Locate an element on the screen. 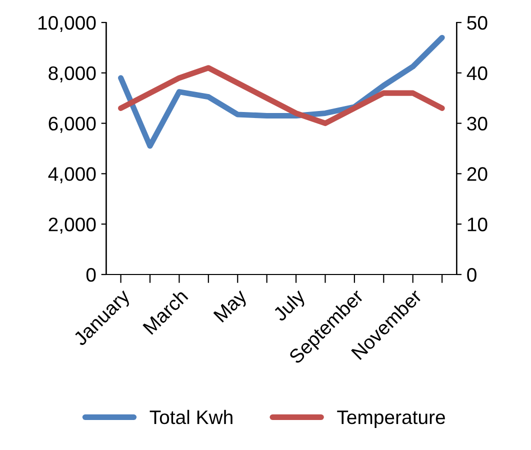 The height and width of the screenshot is (450, 531). y2-tick-label: 20 is located at coordinates (477, 174).